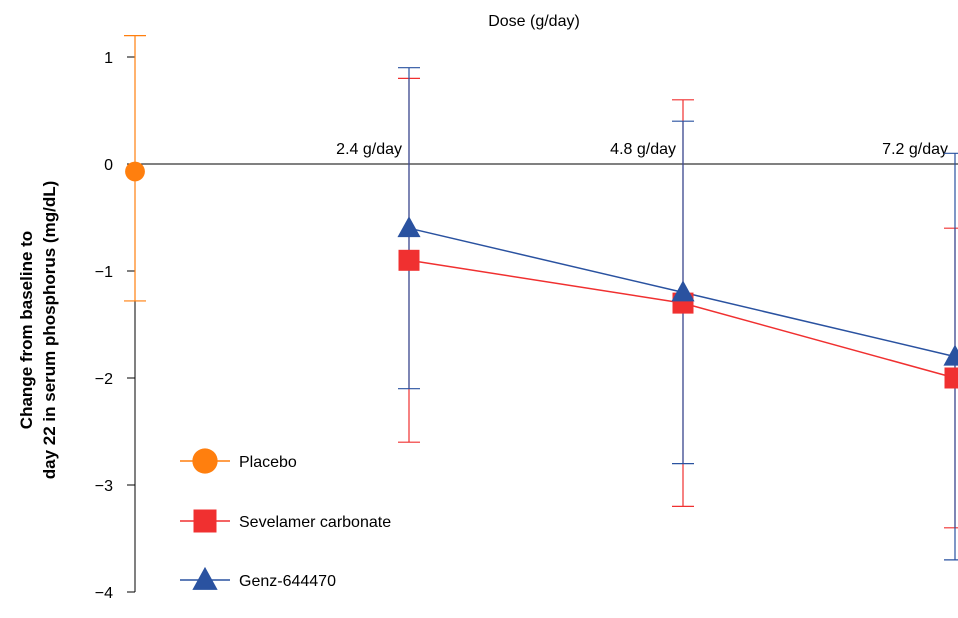  What do you see at coordinates (315, 522) in the screenshot?
I see `legend-label: Sevelamer carbonate` at bounding box center [315, 522].